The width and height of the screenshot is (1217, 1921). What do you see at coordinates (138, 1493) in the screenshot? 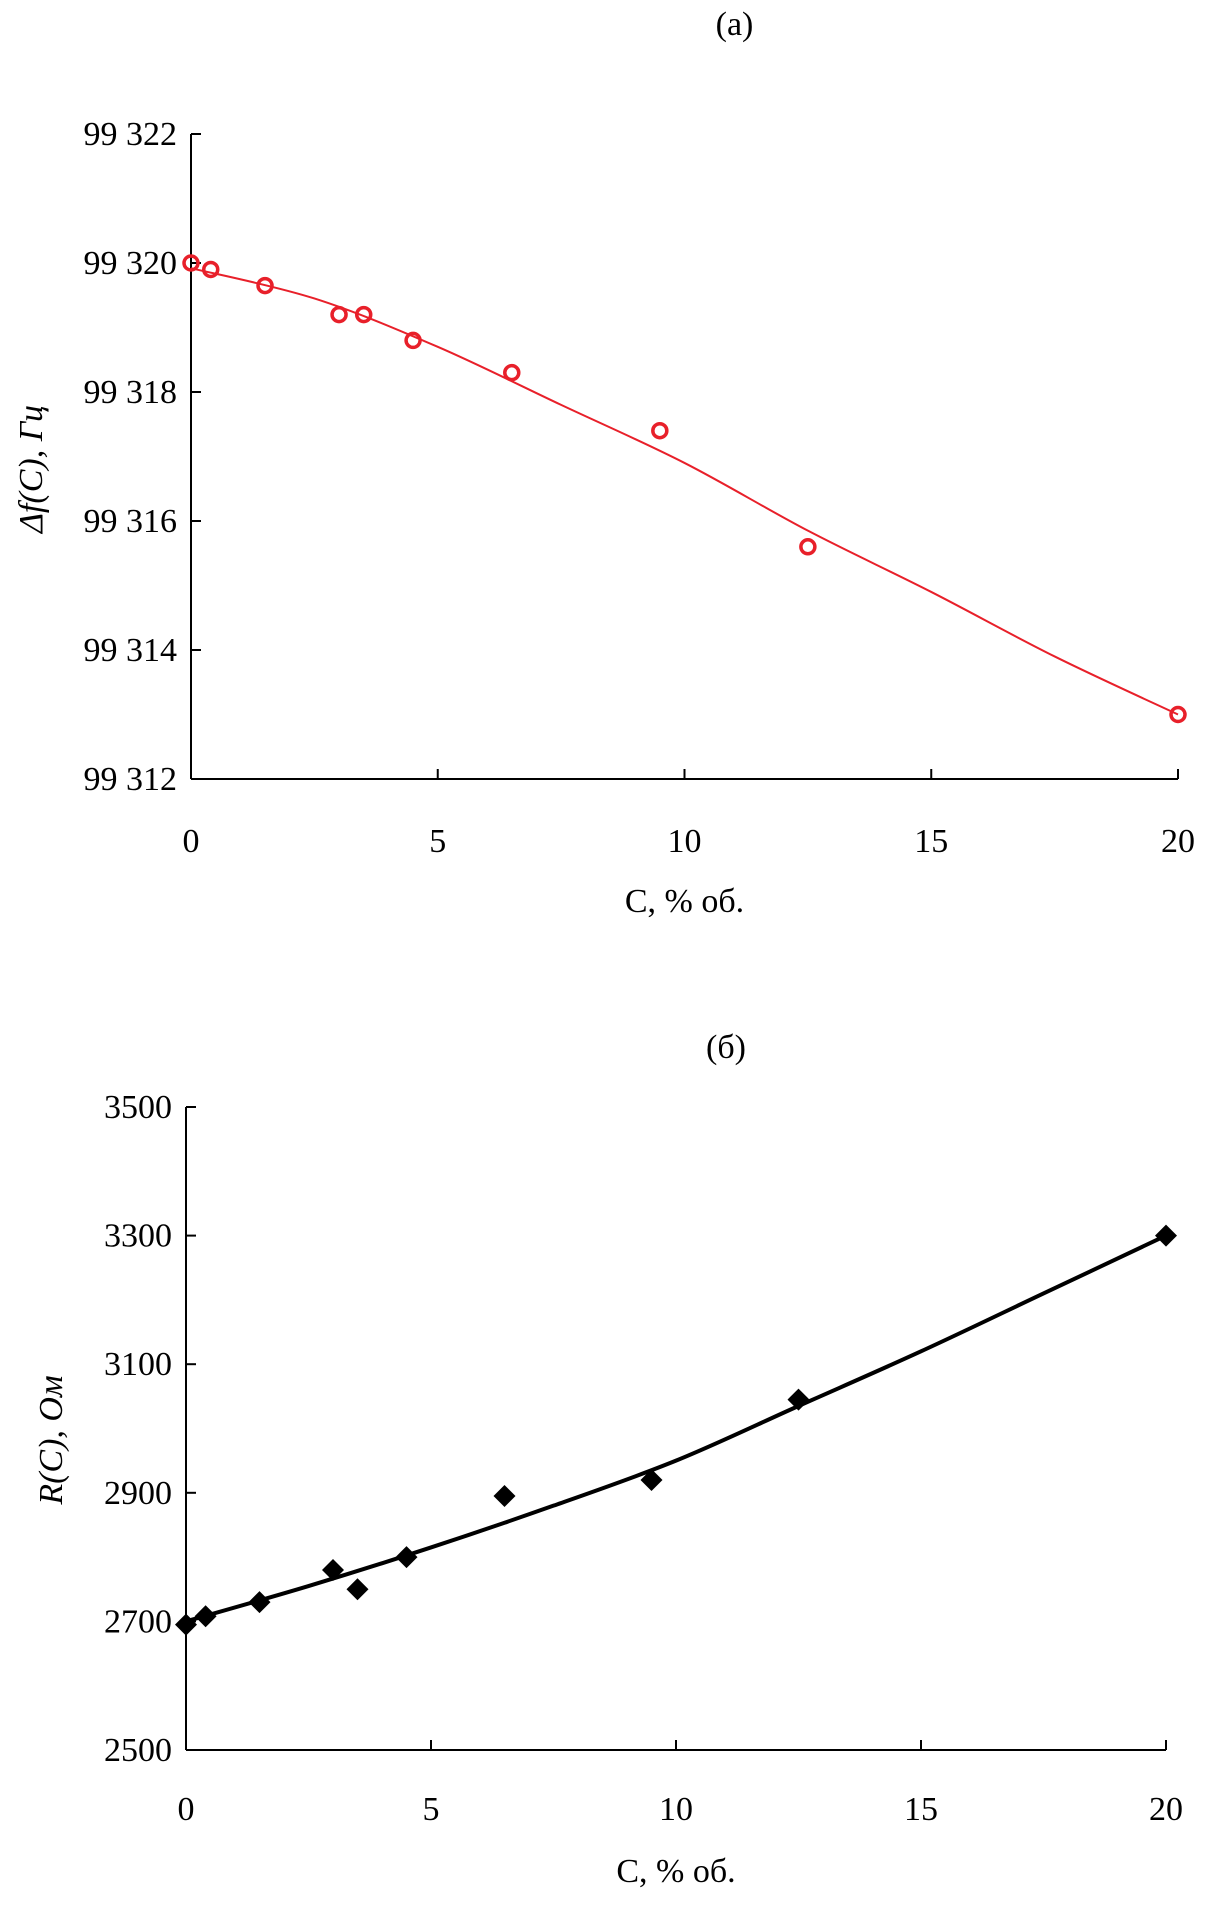
I see `y-tick-label: 2900` at bounding box center [138, 1493].